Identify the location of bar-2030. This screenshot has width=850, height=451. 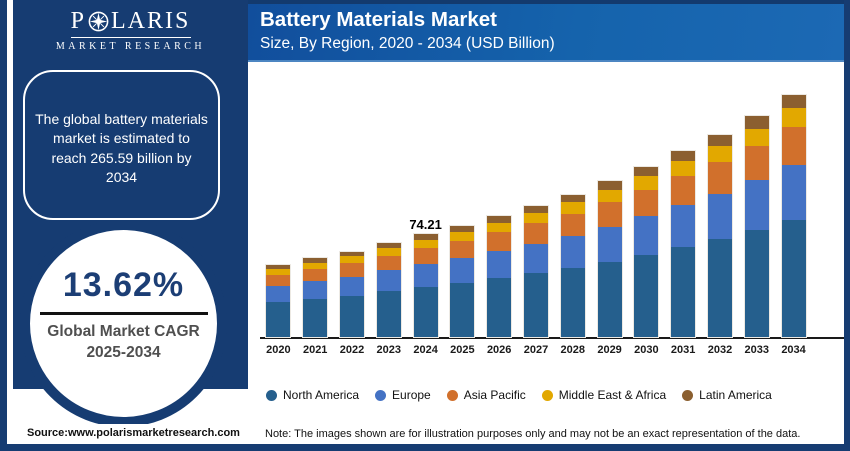
(646, 251).